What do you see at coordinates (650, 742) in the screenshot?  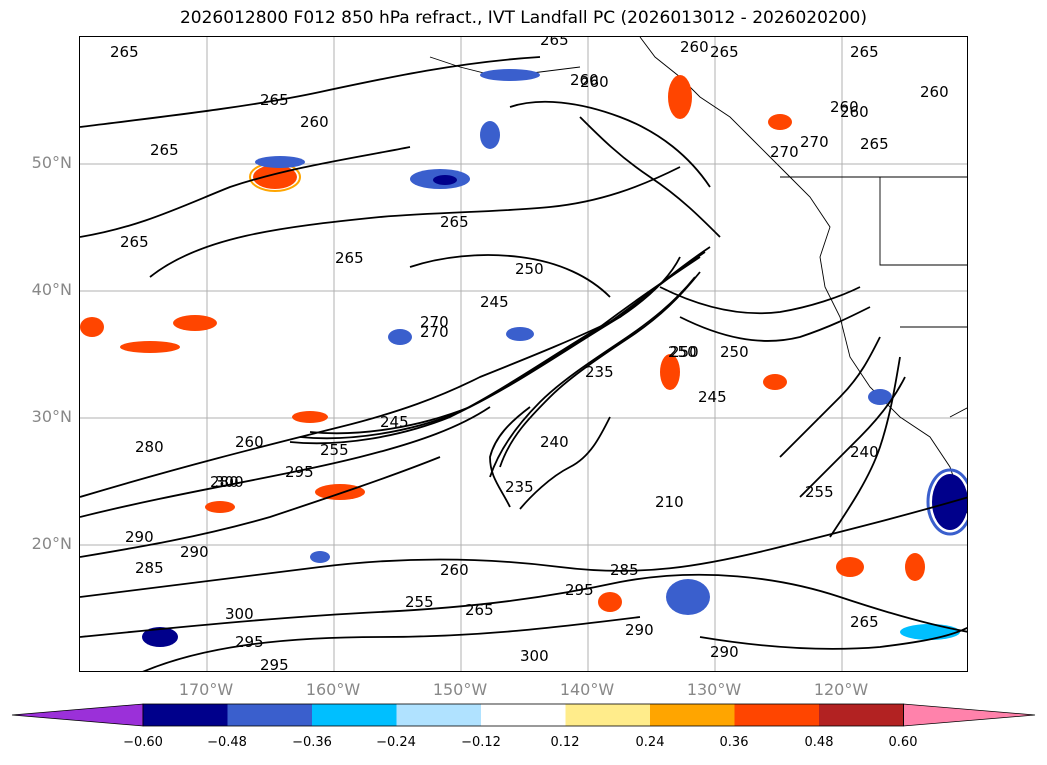 I see `colorbar-tick: 0.24` at bounding box center [650, 742].